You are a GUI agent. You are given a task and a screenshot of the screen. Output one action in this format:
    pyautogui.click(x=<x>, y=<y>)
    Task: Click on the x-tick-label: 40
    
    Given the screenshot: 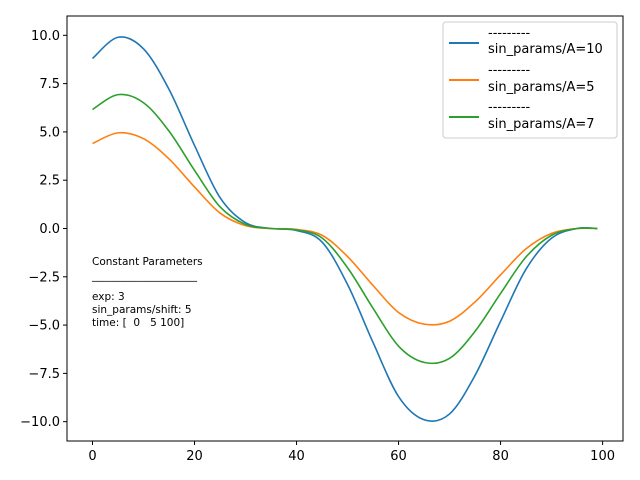 What is the action you would take?
    pyautogui.click(x=296, y=456)
    